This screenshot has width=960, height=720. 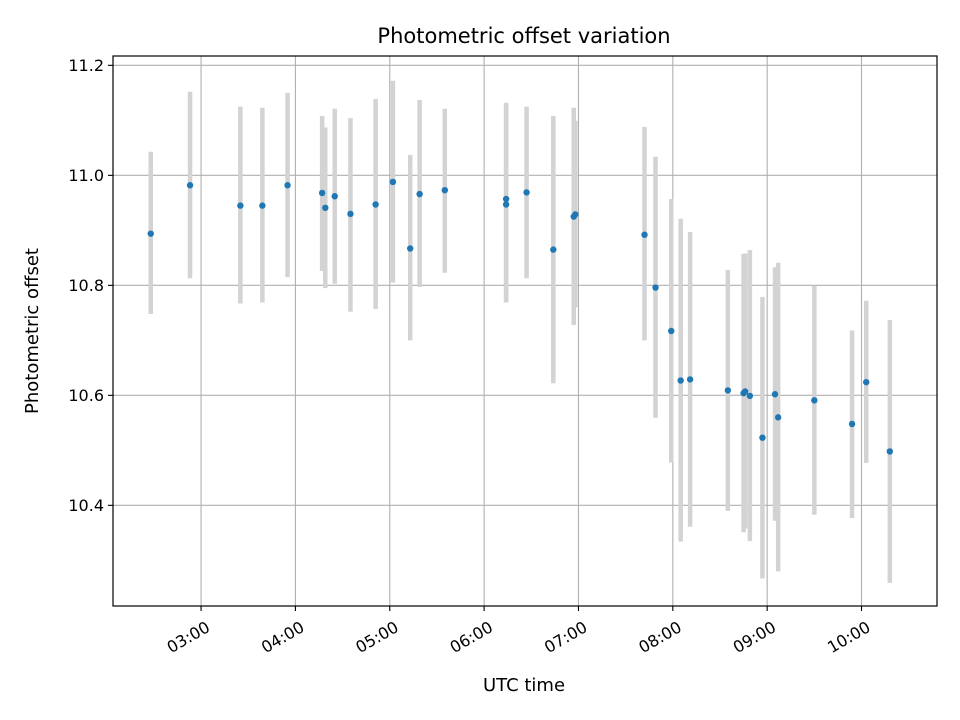 What do you see at coordinates (86, 285) in the screenshot?
I see `y-tick-label: 10.8` at bounding box center [86, 285].